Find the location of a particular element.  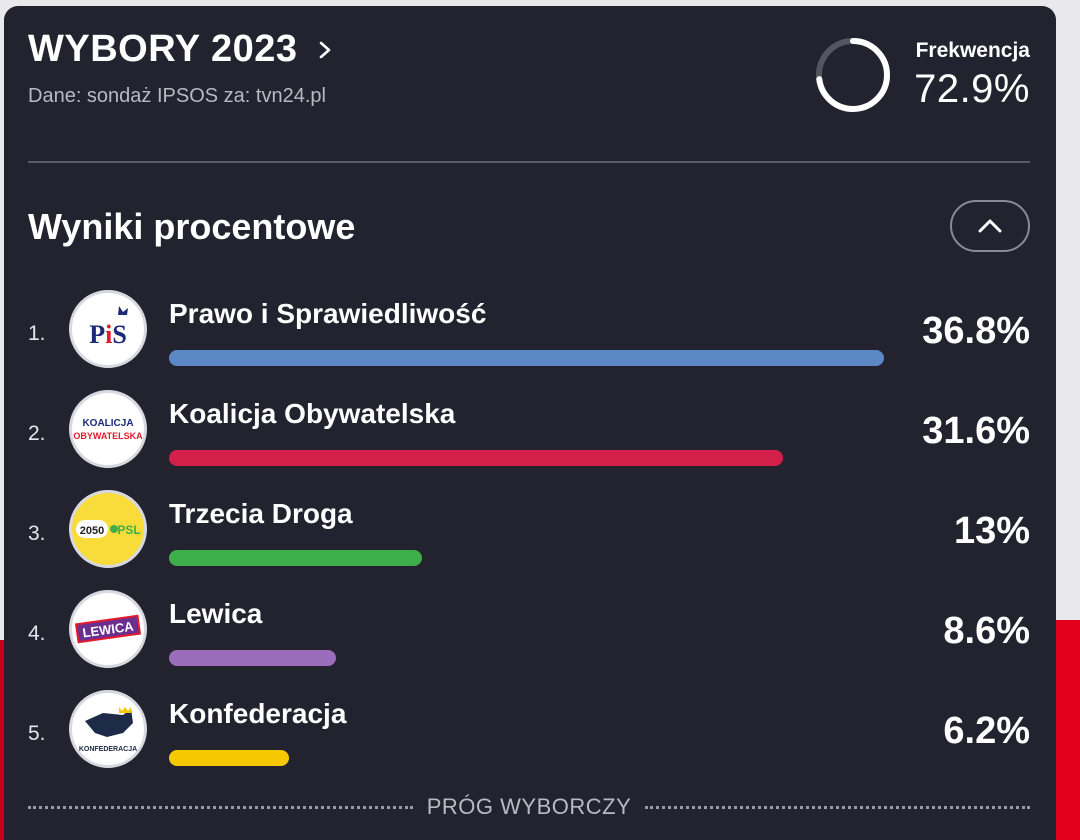

svg-text: KONFEDERACJA is located at coordinates (108, 749).